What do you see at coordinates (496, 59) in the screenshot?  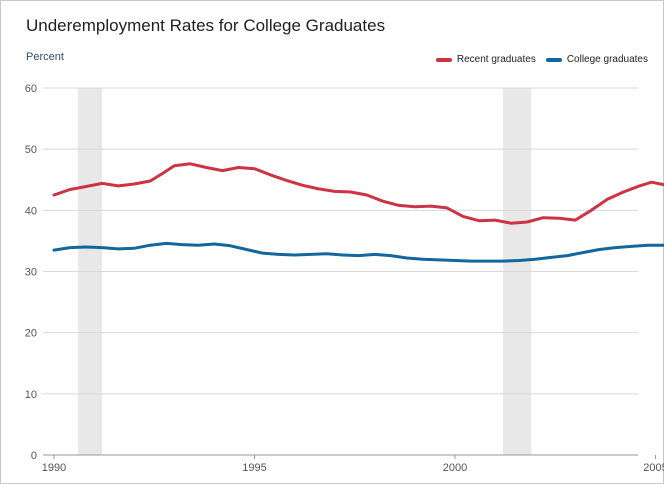 I see `legend-label-recent: Recent graduates` at bounding box center [496, 59].